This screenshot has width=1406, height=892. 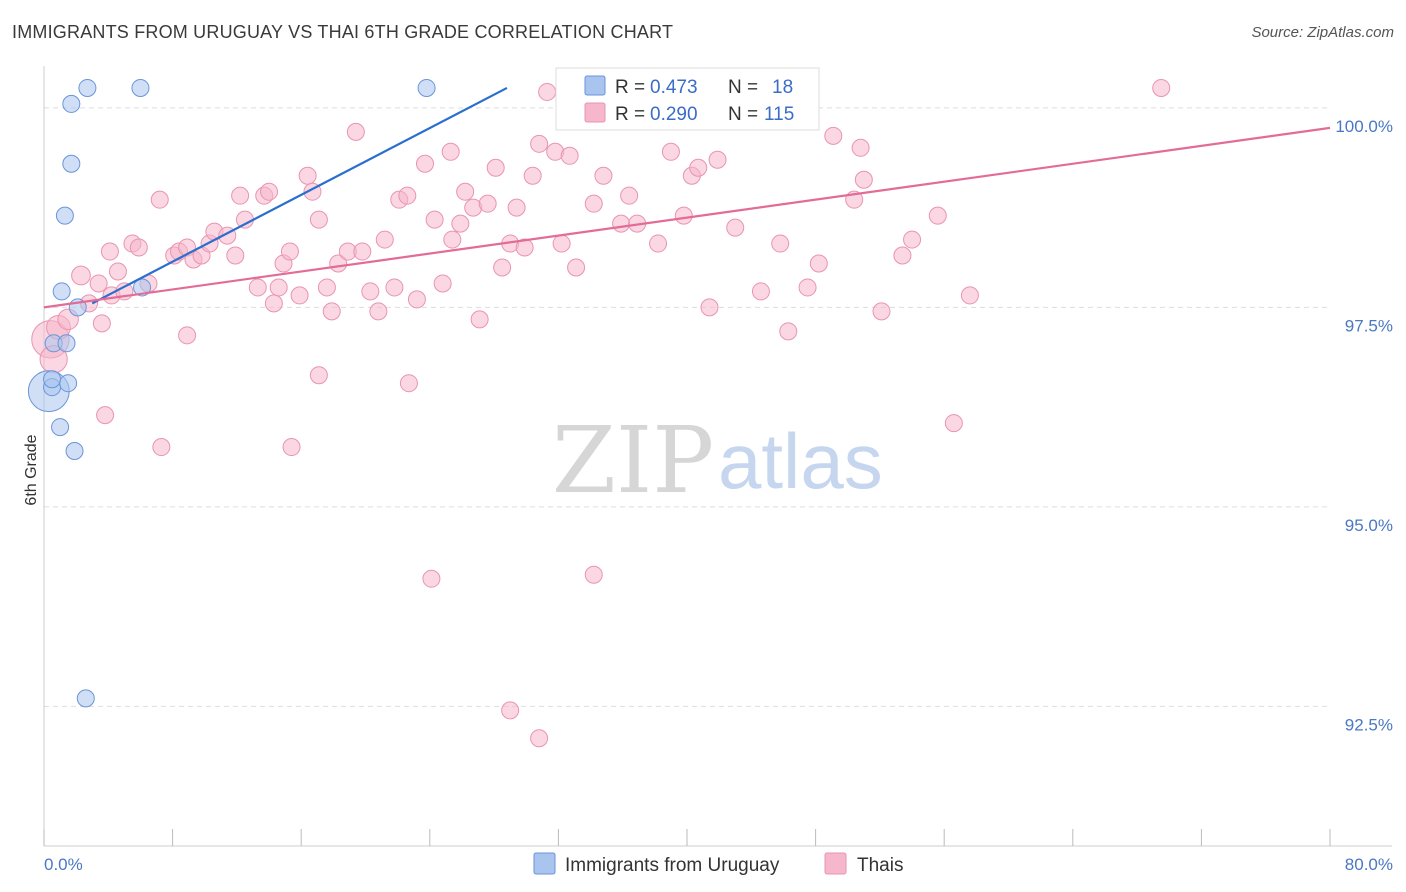 I want to click on thai-r-label: R =, so click(x=630, y=114).